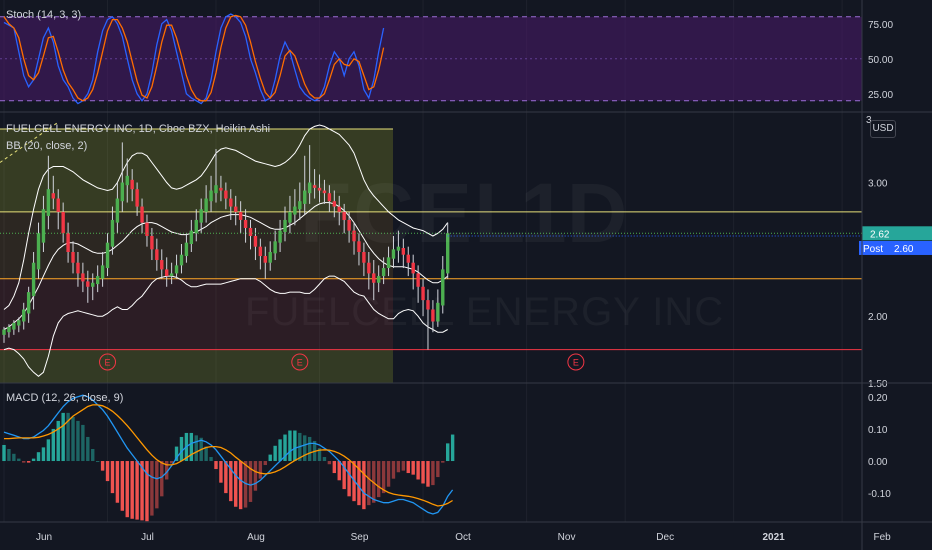 The image size is (932, 550). I want to click on price-tick-label-top: 3, so click(869, 120).